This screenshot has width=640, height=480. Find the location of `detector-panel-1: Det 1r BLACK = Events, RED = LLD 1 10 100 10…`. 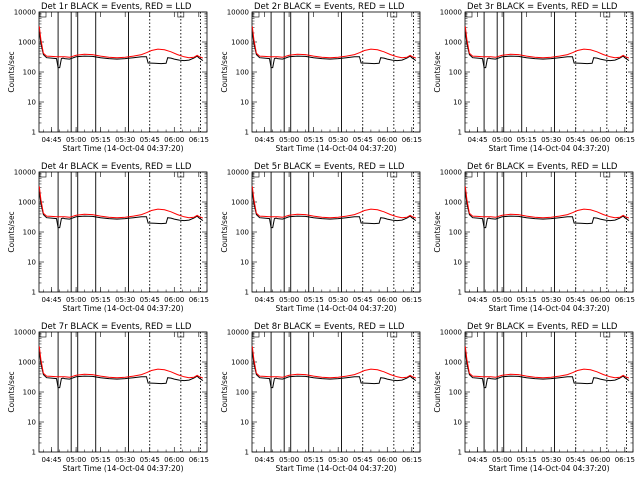

detector-panel-1: Det 1r BLACK = Events, RED = LLD 1 10 100 10… is located at coordinates (108, 77).